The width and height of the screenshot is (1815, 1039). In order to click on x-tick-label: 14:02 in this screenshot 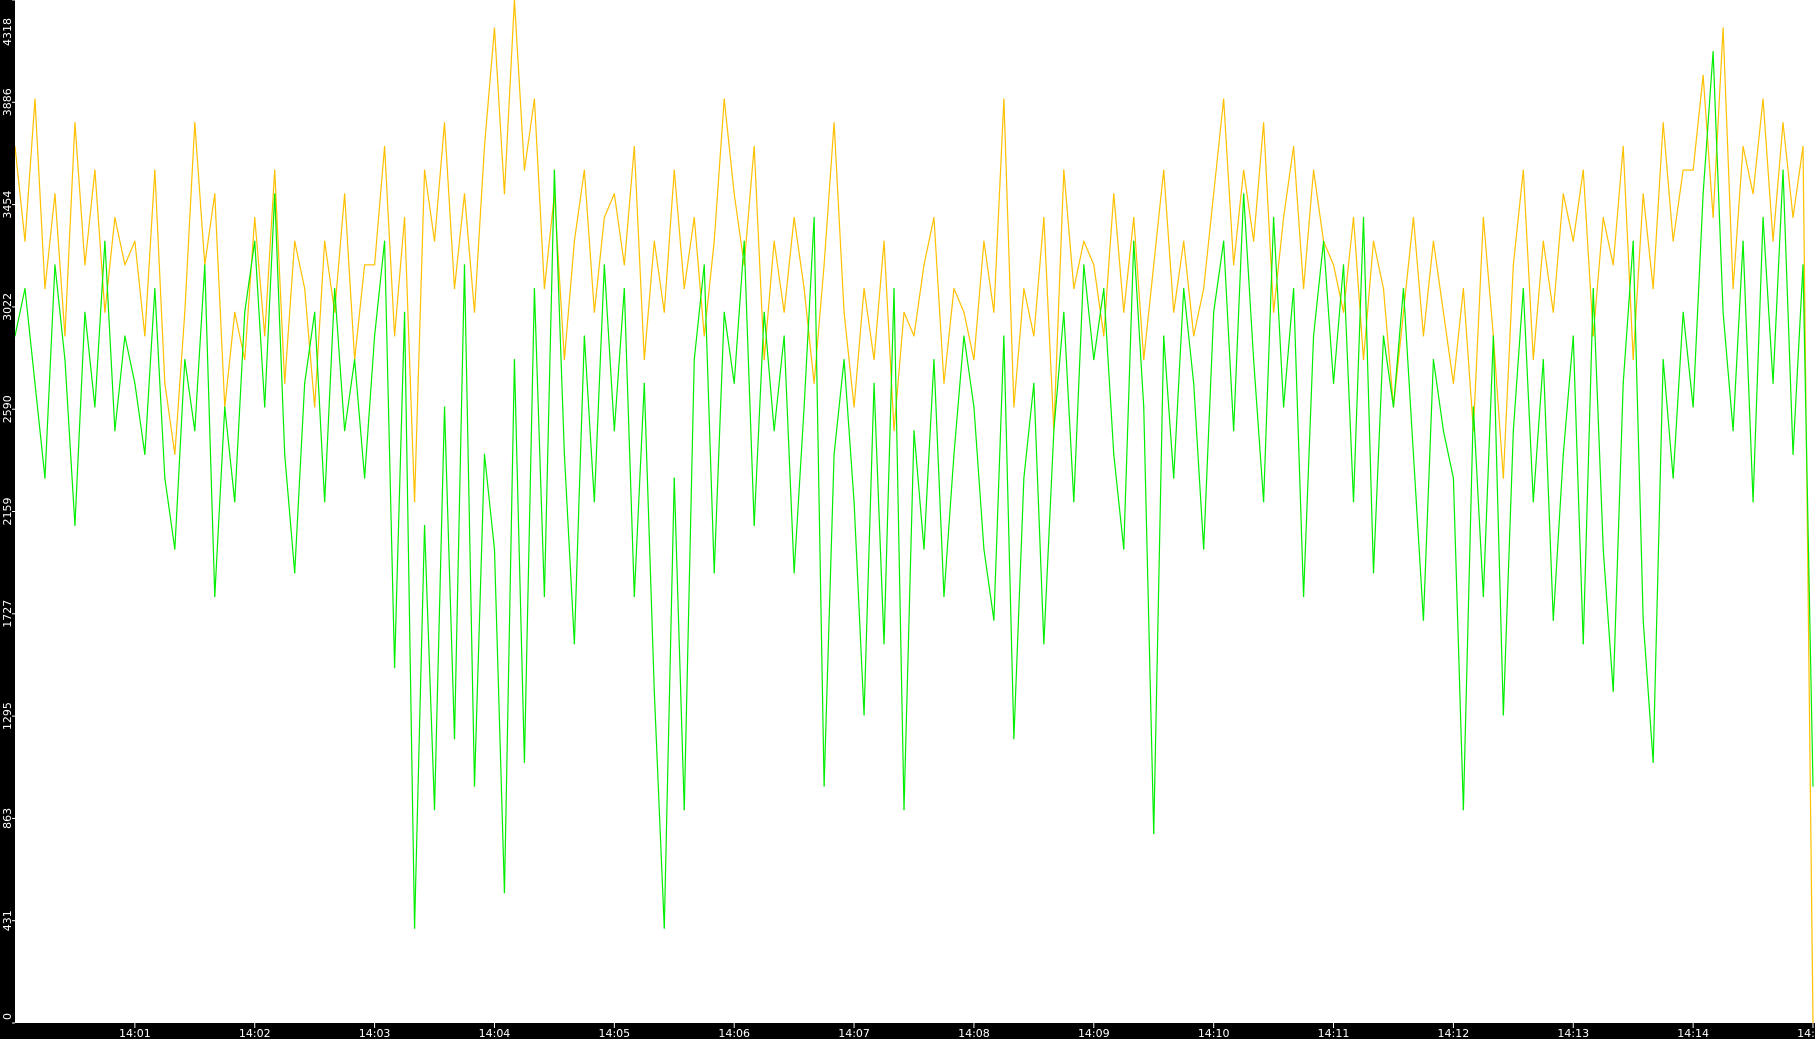, I will do `click(255, 1033)`.